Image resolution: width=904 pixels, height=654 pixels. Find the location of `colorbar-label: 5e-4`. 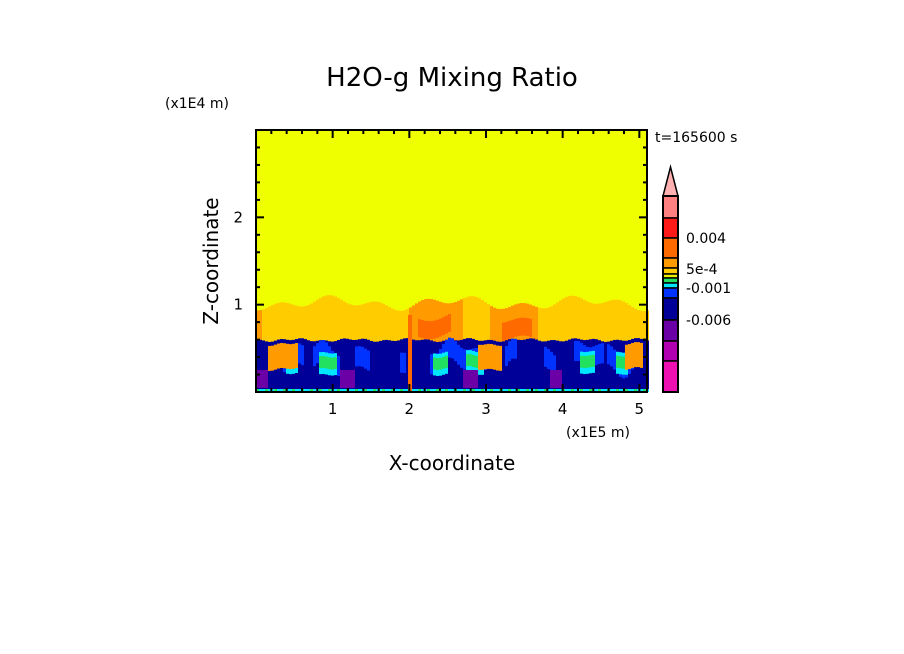

colorbar-label: 5e-4 is located at coordinates (702, 270).